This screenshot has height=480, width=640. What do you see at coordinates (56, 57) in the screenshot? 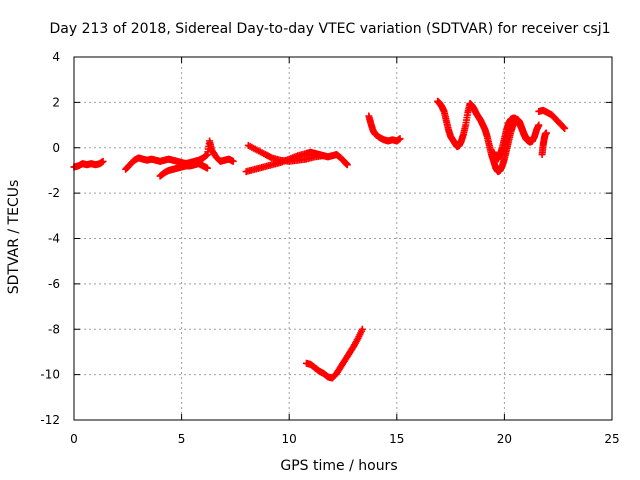
I see `y-tick-label: 4` at bounding box center [56, 57].